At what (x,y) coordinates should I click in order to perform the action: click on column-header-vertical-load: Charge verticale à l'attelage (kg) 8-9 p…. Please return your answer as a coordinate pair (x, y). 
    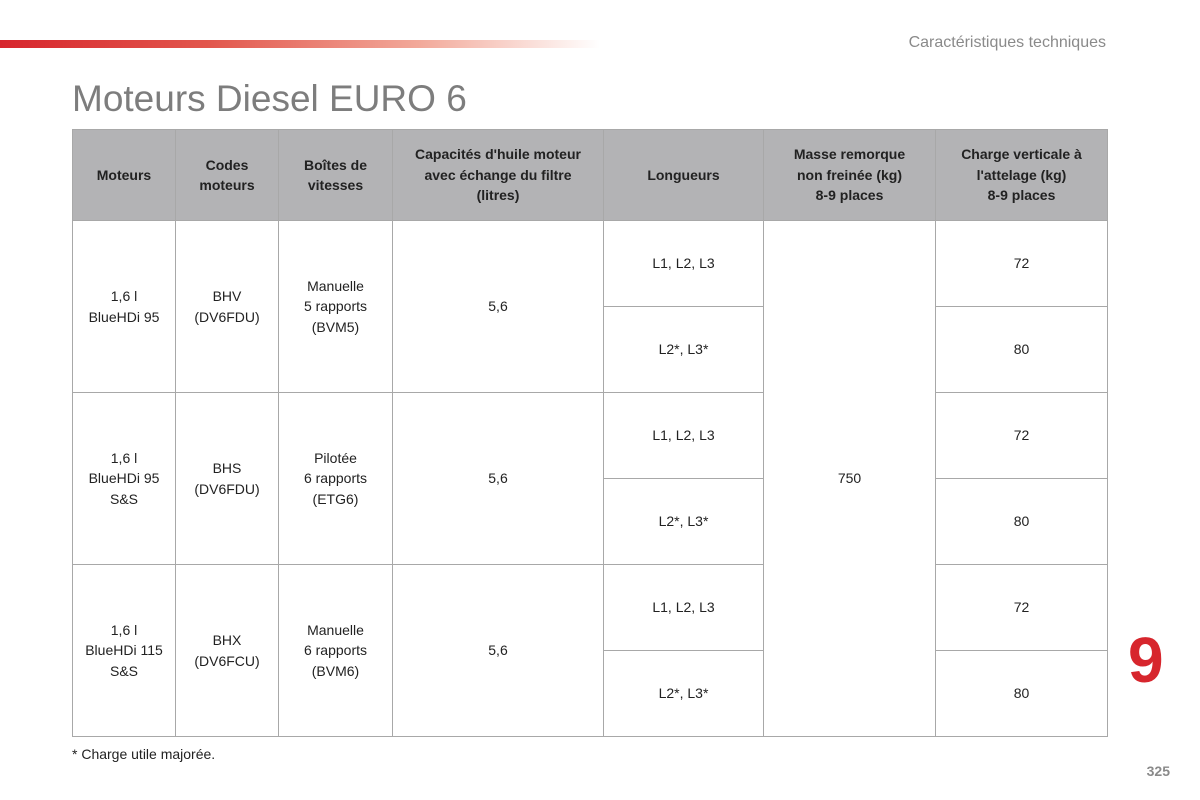
    Looking at the image, I should click on (1021, 175).